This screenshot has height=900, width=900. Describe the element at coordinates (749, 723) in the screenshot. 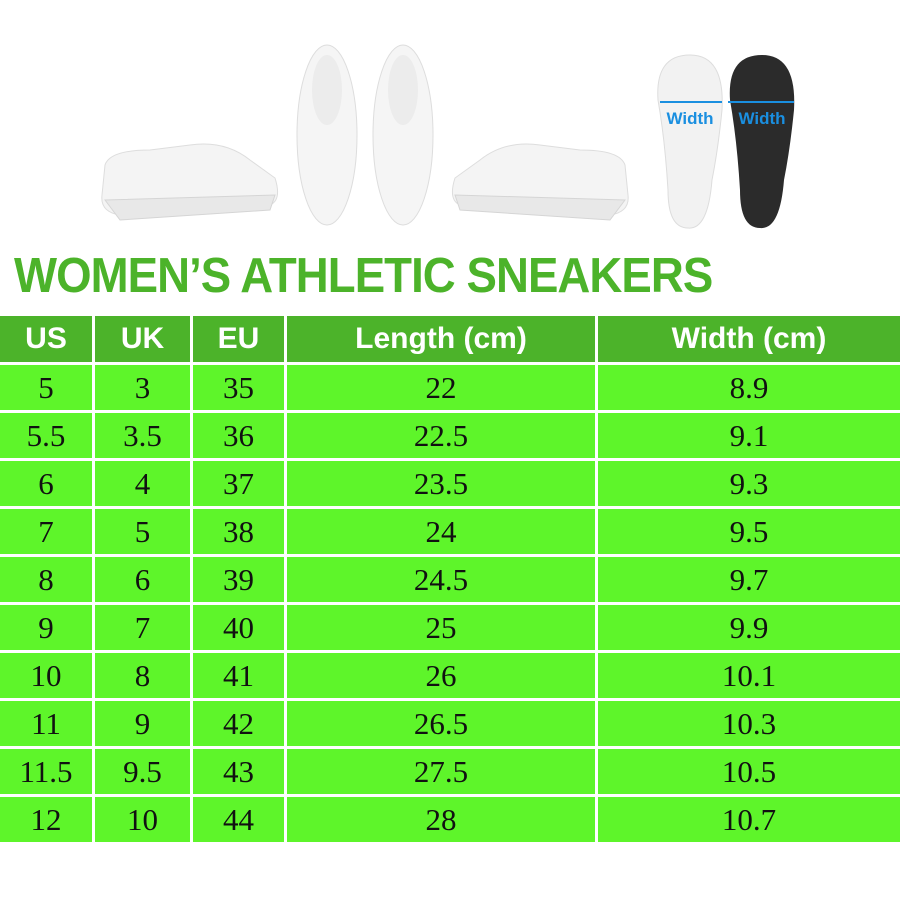

I see `cell-width: 10.3` at that location.